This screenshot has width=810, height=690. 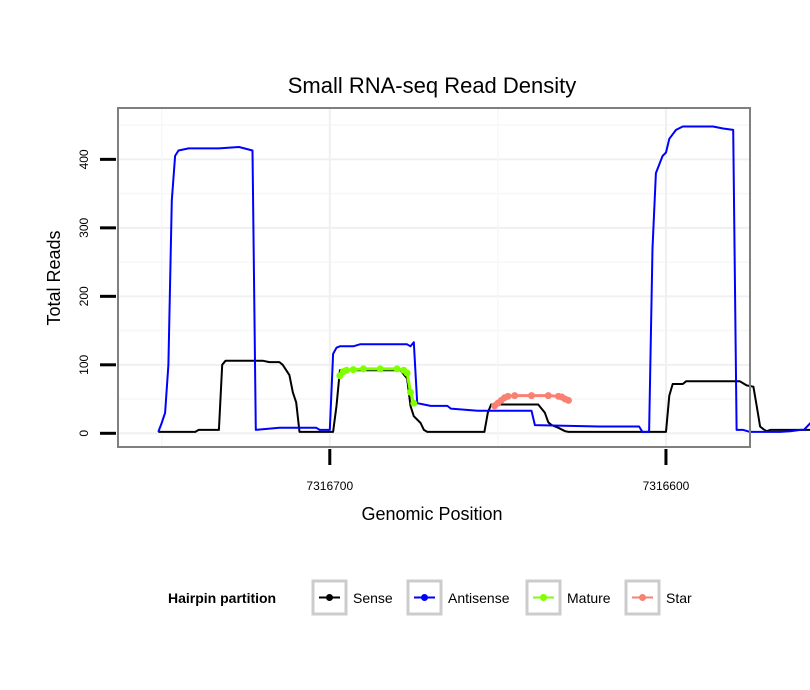 I want to click on legend-label-mature: Mature, so click(x=589, y=598).